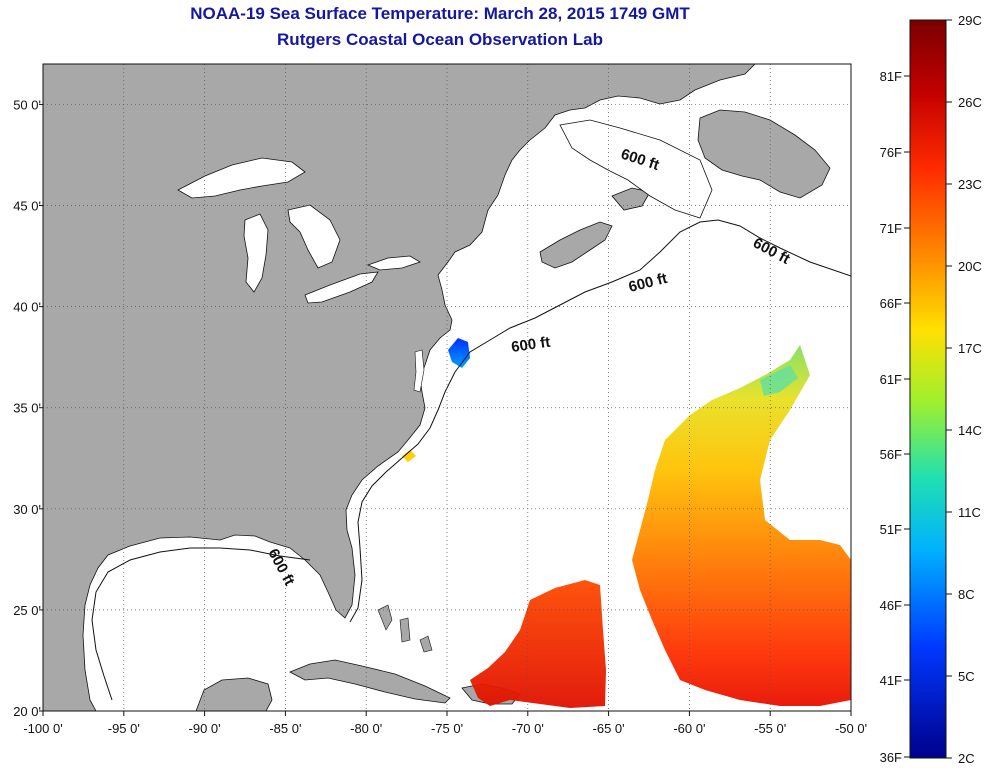  What do you see at coordinates (970, 266) in the screenshot?
I see `colorbar-celsius-label: 20C` at bounding box center [970, 266].